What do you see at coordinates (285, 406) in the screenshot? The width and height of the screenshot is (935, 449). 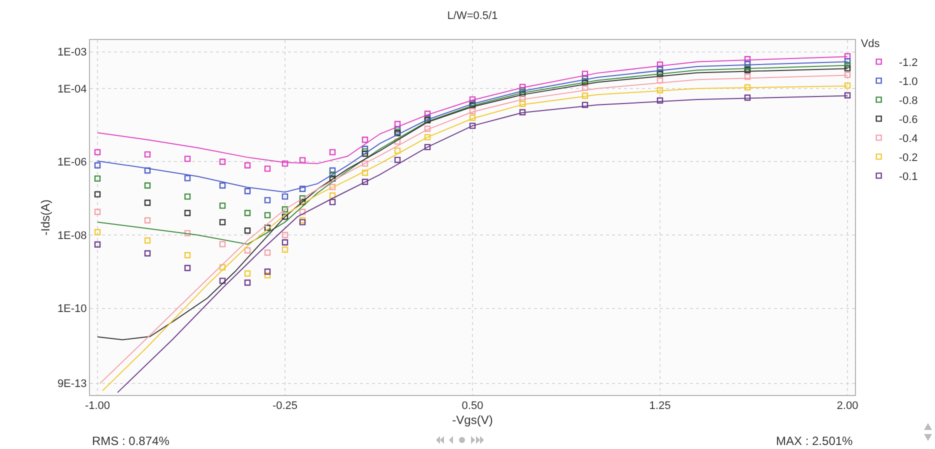 I see `x-tick-label: -0.25` at bounding box center [285, 406].